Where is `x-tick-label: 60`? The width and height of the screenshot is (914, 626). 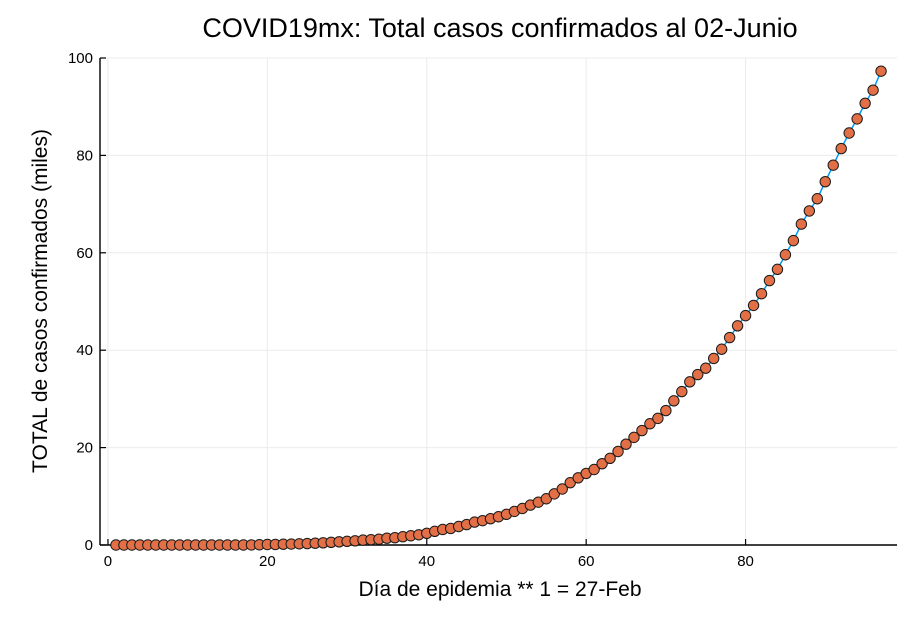
x-tick-label: 60 is located at coordinates (586, 561).